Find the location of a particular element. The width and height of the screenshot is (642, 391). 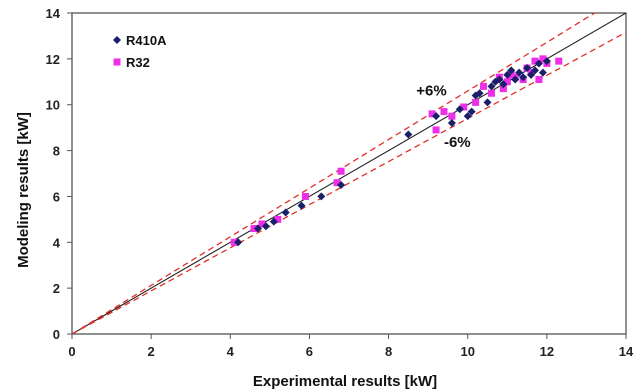

y-tick-label: 12 is located at coordinates (53, 59).